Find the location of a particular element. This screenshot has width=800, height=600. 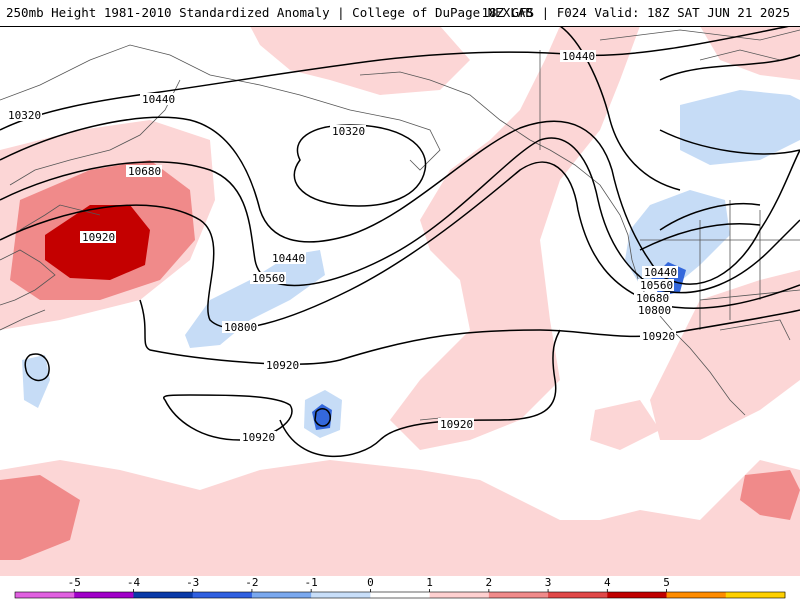

colorbar-tick-label: 4 is located at coordinates (607, 582).